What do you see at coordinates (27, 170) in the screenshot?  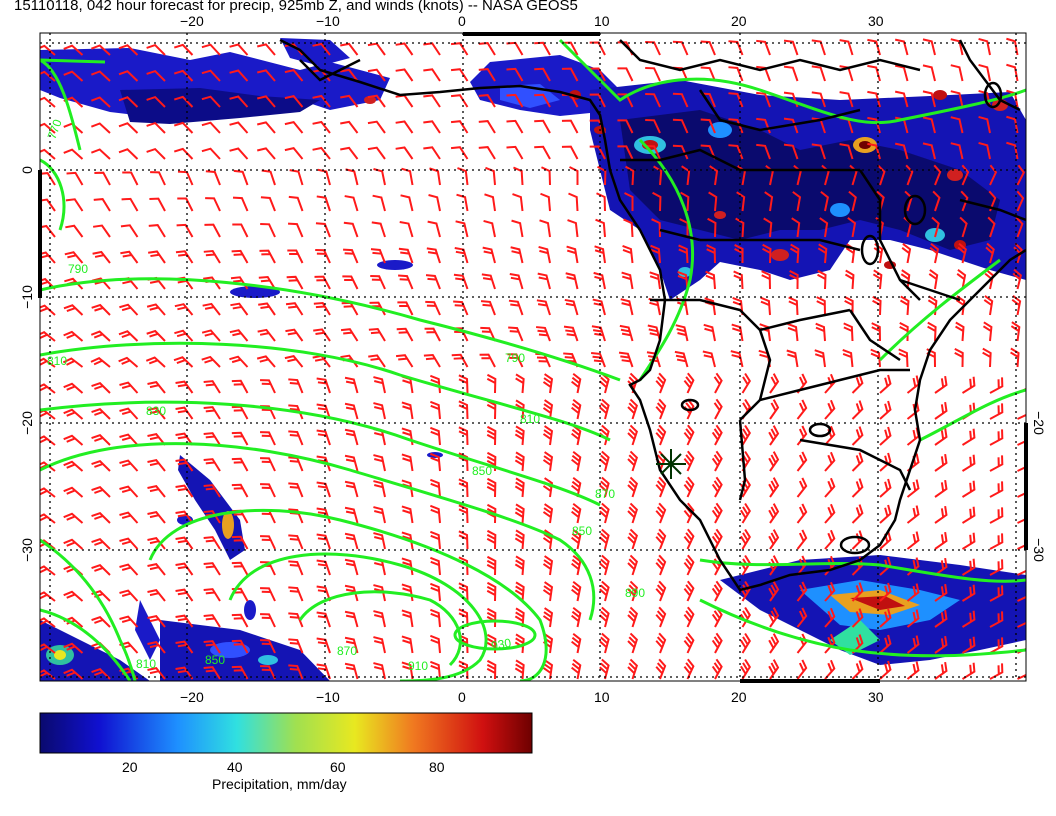 I see `lat-tick-left: 0` at bounding box center [27, 170].